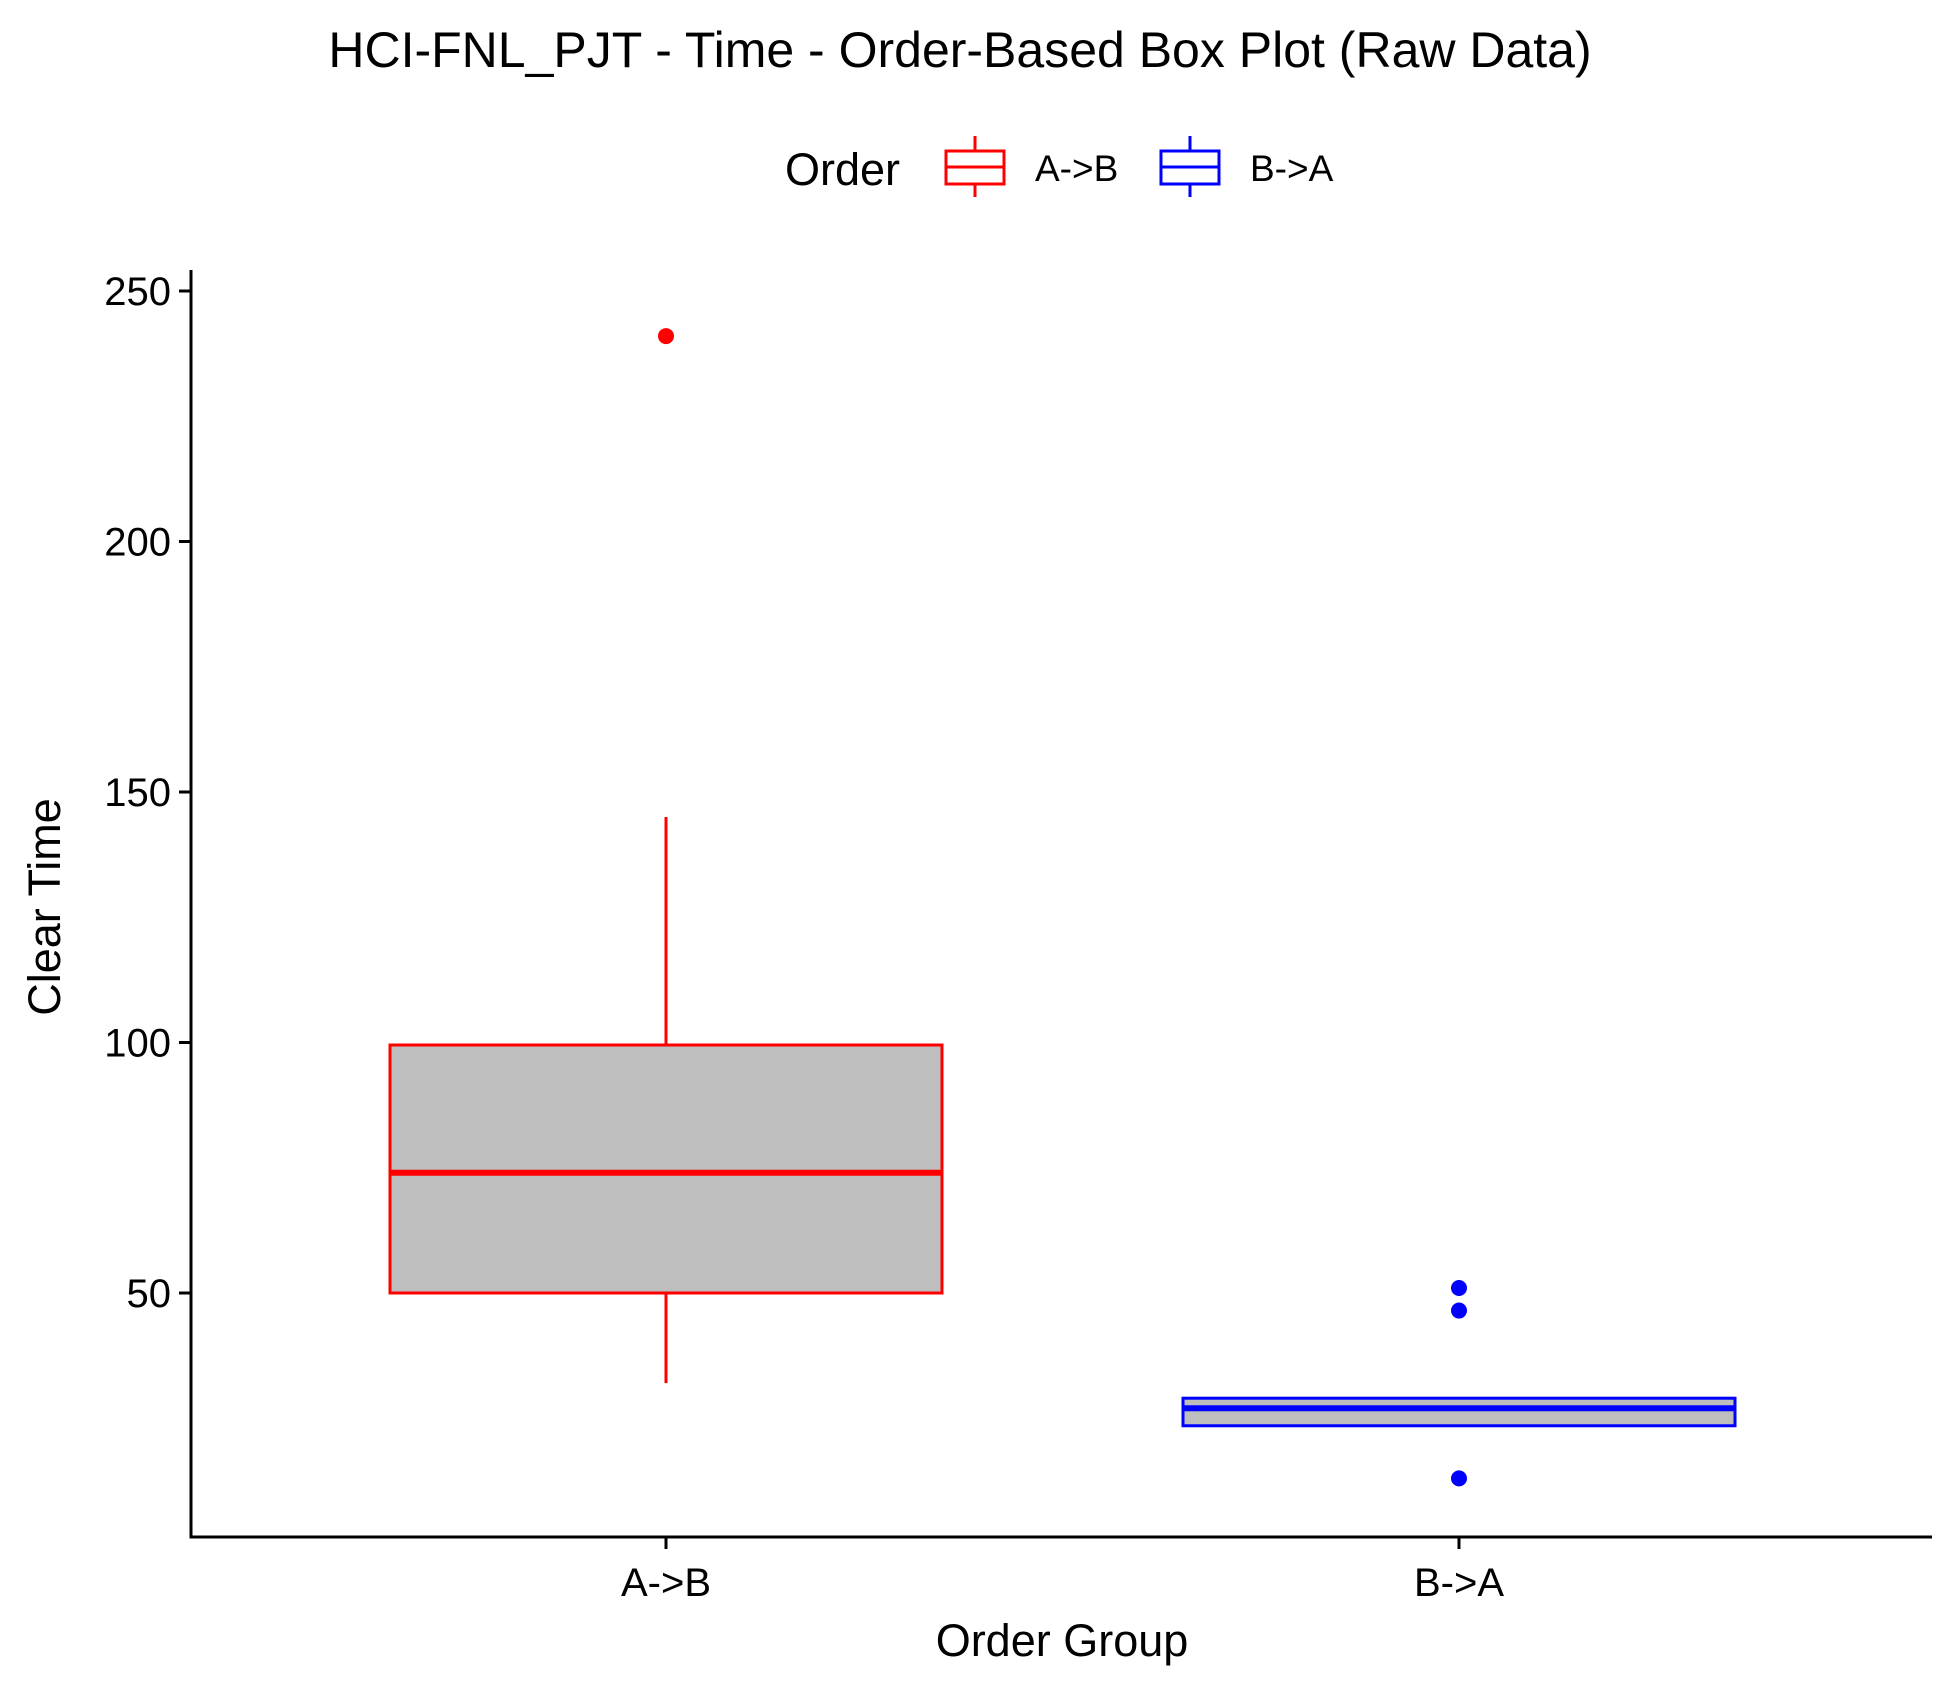  What do you see at coordinates (137, 1044) in the screenshot?
I see `y-tick-label: 100` at bounding box center [137, 1044].